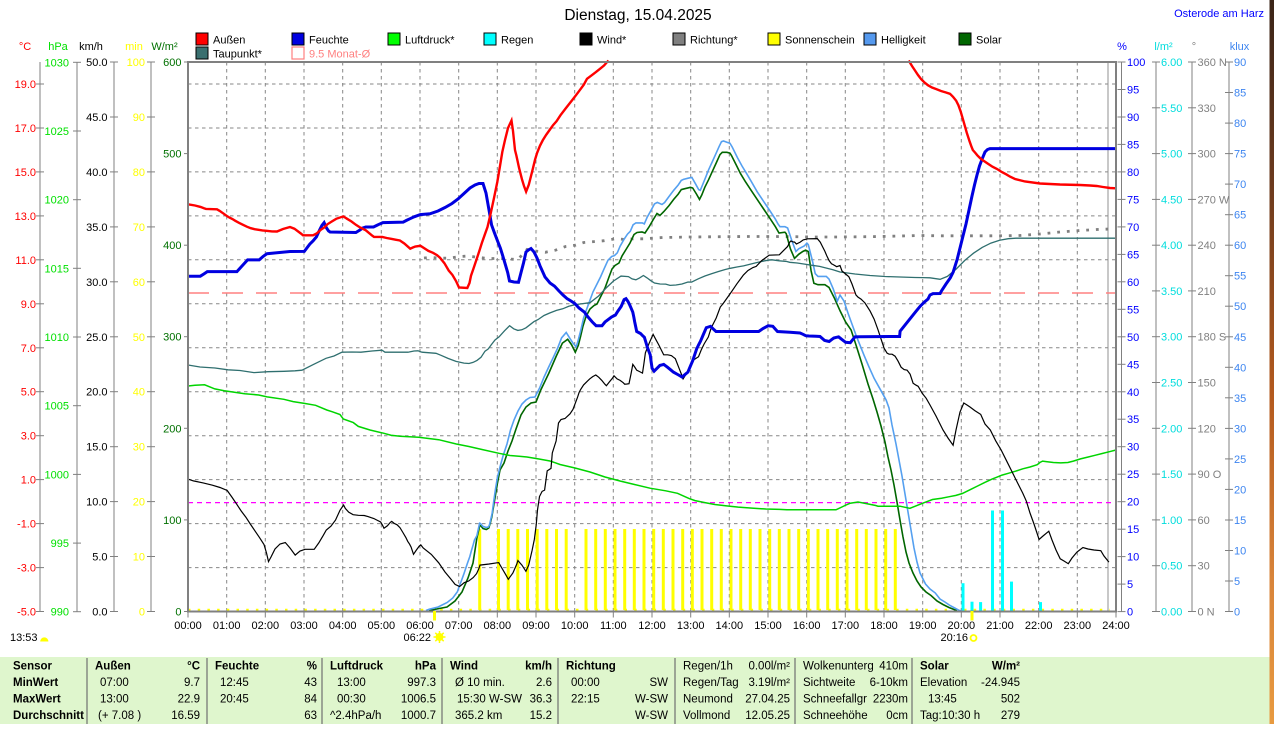 The height and width of the screenshot is (729, 1274). Describe the element at coordinates (57, 132) in the screenshot. I see `svg-text: 1025` at that location.